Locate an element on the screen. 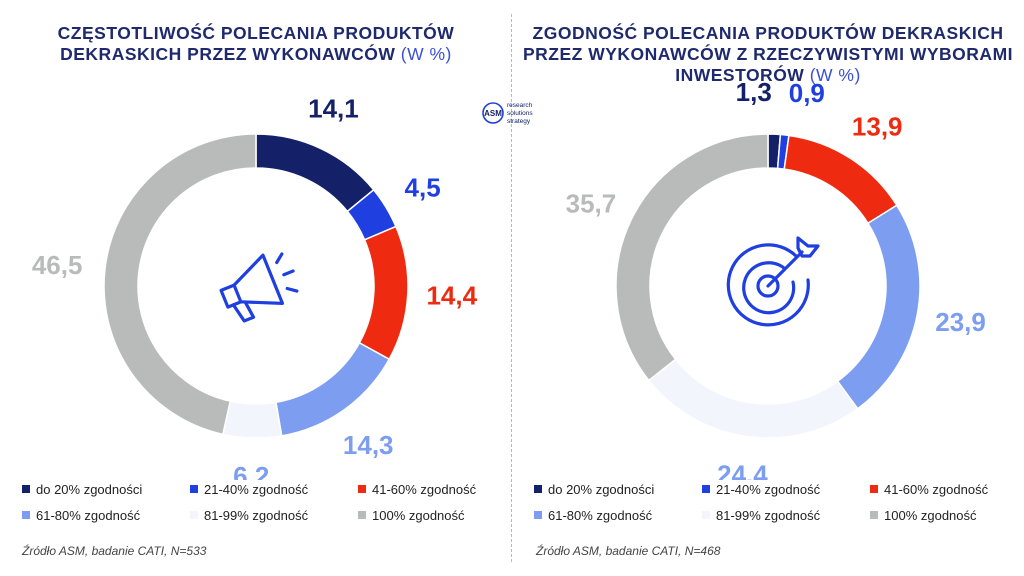 The image size is (1024, 576). megaphone-icon is located at coordinates (259, 287).